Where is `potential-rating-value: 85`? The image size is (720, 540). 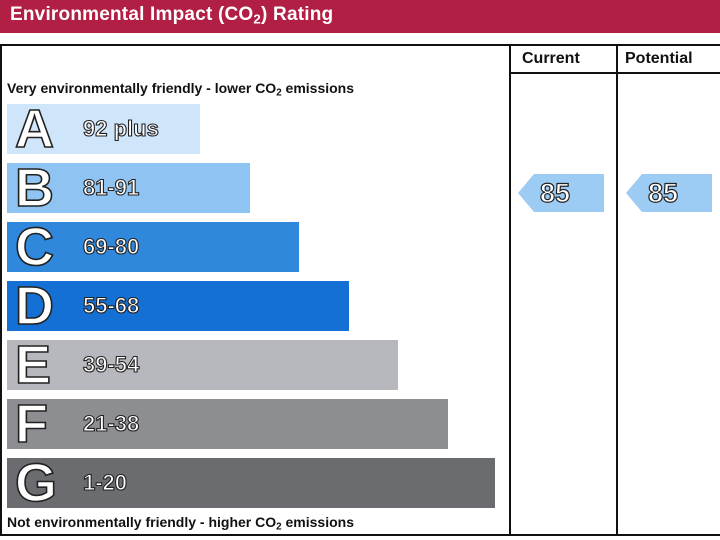
potential-rating-value: 85 is located at coordinates (663, 192).